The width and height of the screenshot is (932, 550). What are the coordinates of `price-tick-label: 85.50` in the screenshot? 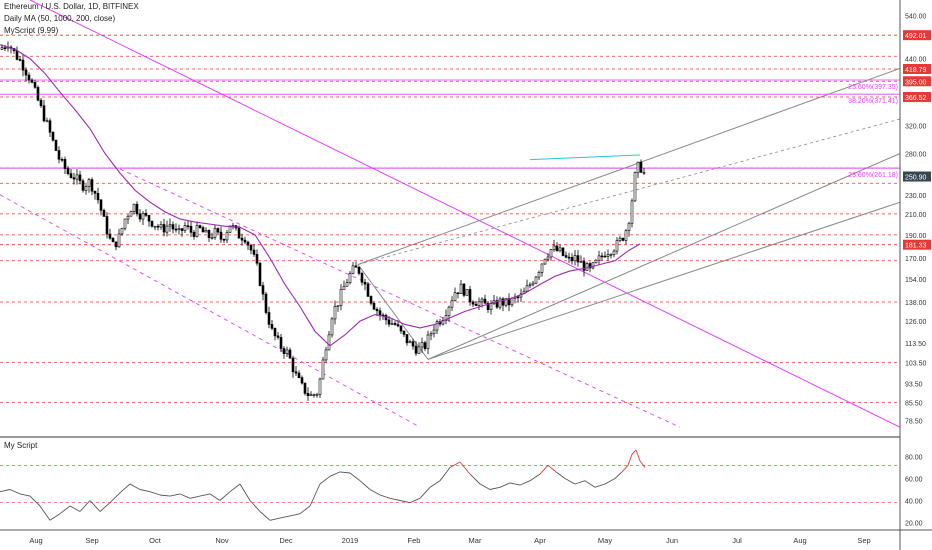 It's located at (914, 403).